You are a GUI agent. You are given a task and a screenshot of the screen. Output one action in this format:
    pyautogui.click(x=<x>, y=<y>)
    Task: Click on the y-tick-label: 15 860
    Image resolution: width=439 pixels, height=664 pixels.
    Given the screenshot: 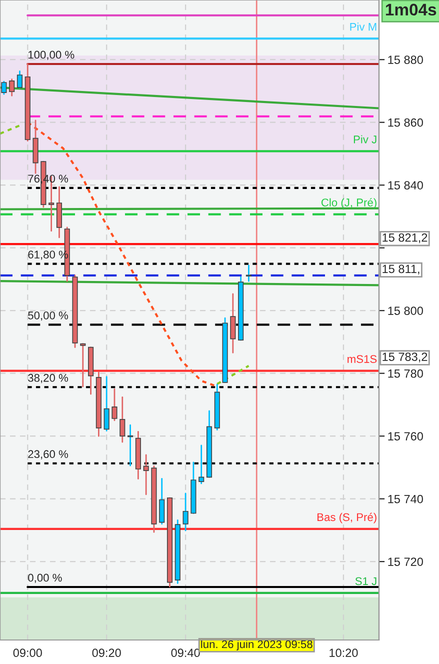 What is the action you would take?
    pyautogui.click(x=405, y=122)
    